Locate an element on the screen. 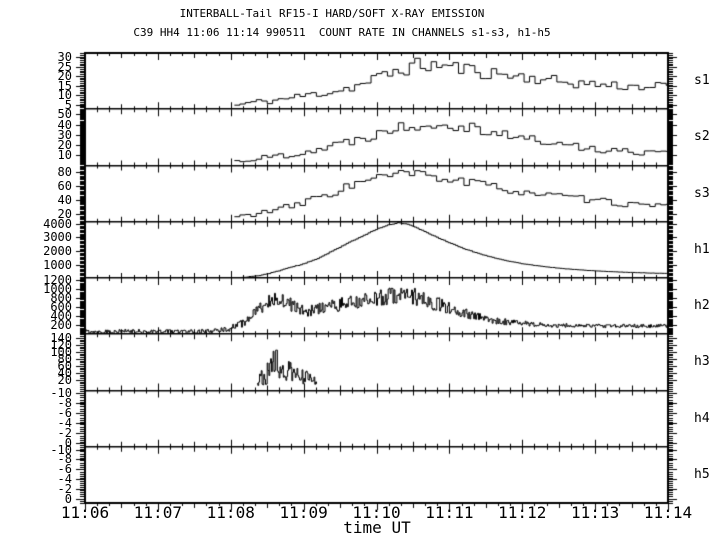 The image size is (720, 550). y-tick-label-s2: 10 is located at coordinates (64, 155).